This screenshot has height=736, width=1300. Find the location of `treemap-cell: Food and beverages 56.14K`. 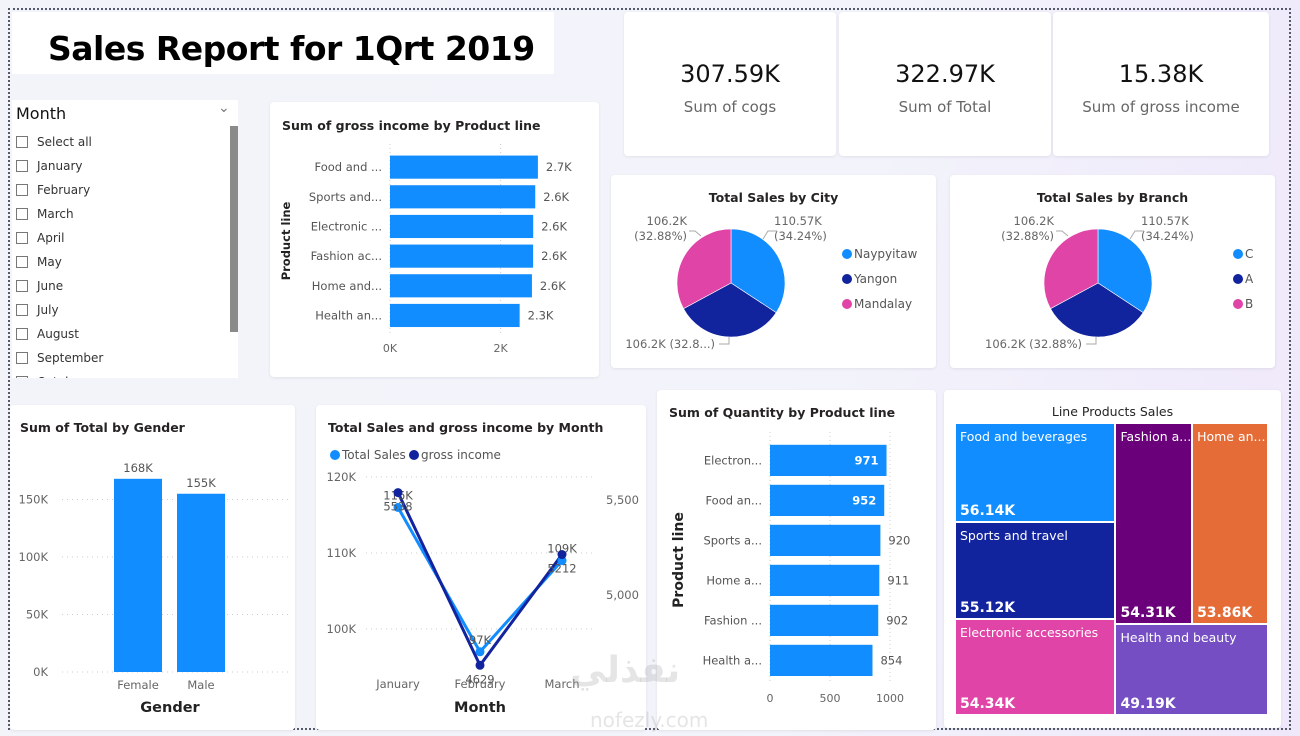

treemap-cell: Food and beverages 56.14K is located at coordinates (1035, 472).